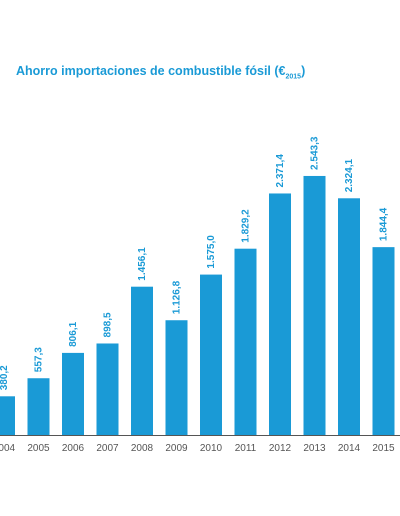  What do you see at coordinates (142, 264) in the screenshot?
I see `data-label-2008: 1.456,1` at bounding box center [142, 264].